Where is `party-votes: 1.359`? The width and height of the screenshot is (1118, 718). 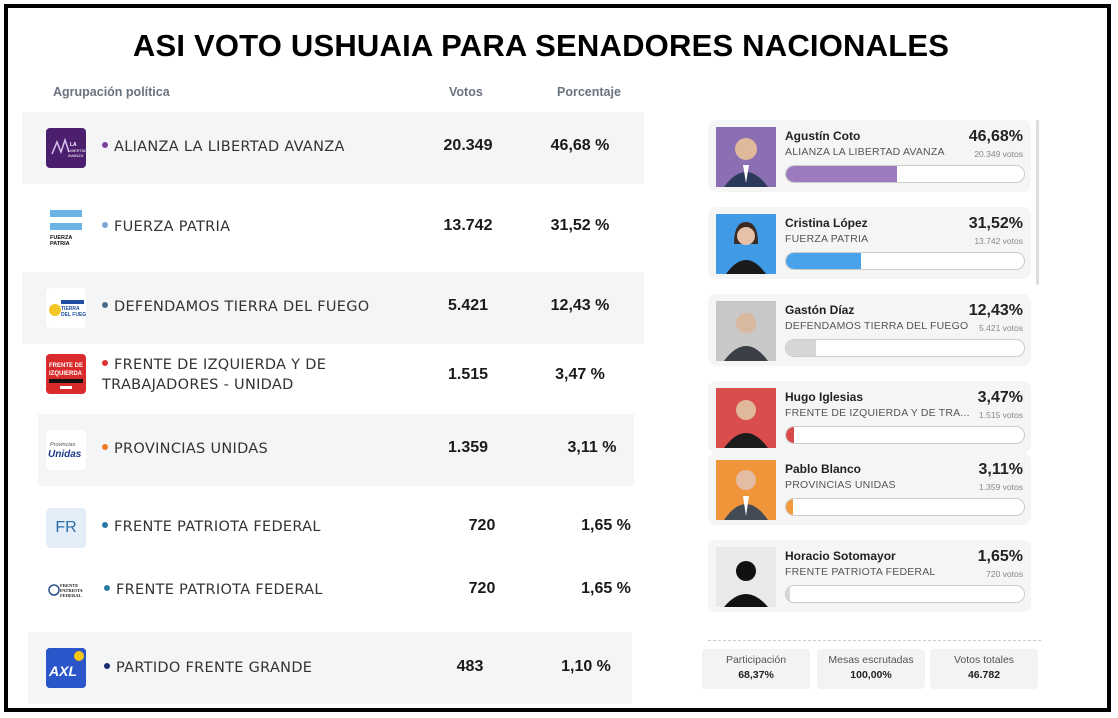
party-votes: 1.359 is located at coordinates (468, 447).